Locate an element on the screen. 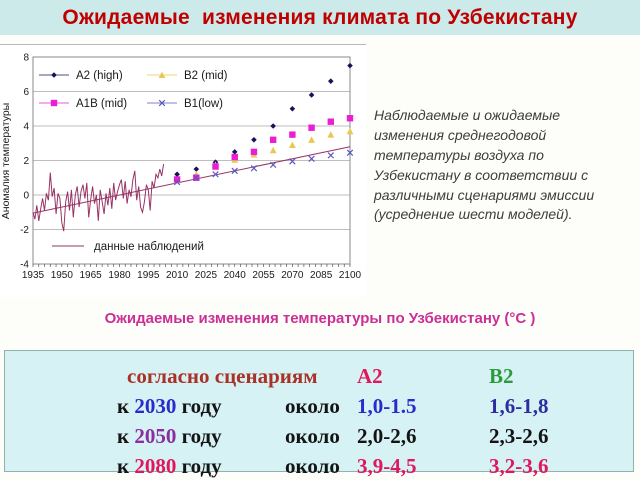  x-tick-label: 1980 is located at coordinates (119, 275).